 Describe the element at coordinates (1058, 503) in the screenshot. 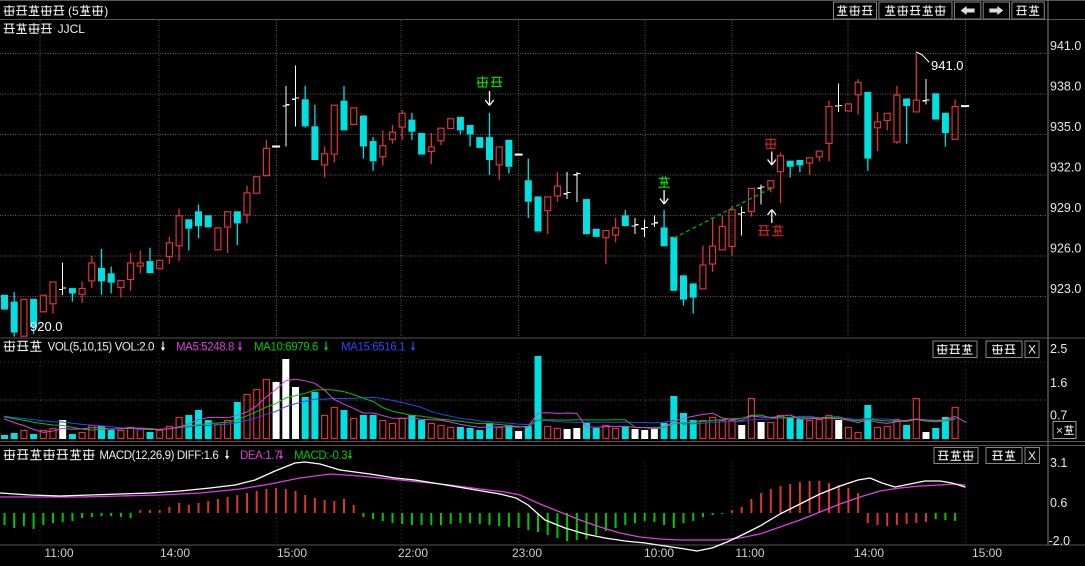

I see `svg-text: 0.6` at that location.